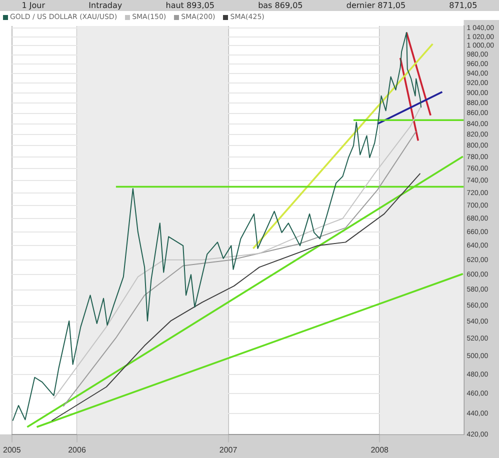  Describe the element at coordinates (463, 5) in the screenshot. I see `text: 871,05` at that location.